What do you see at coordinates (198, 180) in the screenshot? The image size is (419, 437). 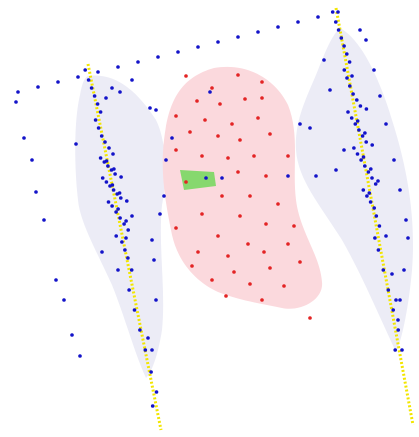 I see `selection-marker` at bounding box center [198, 180].